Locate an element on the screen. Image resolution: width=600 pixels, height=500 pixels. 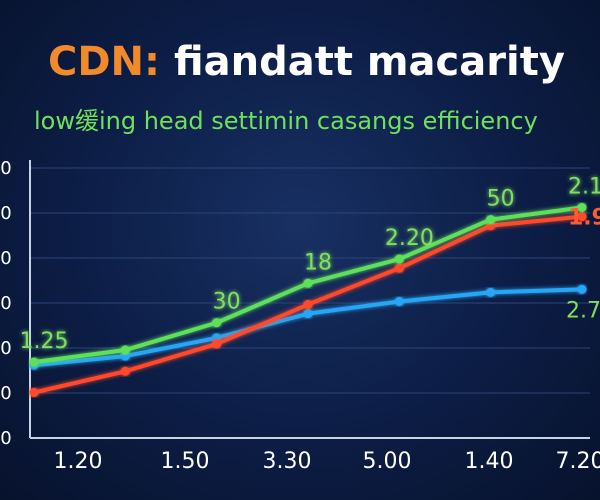
data-label: 2.20 is located at coordinates (409, 238).